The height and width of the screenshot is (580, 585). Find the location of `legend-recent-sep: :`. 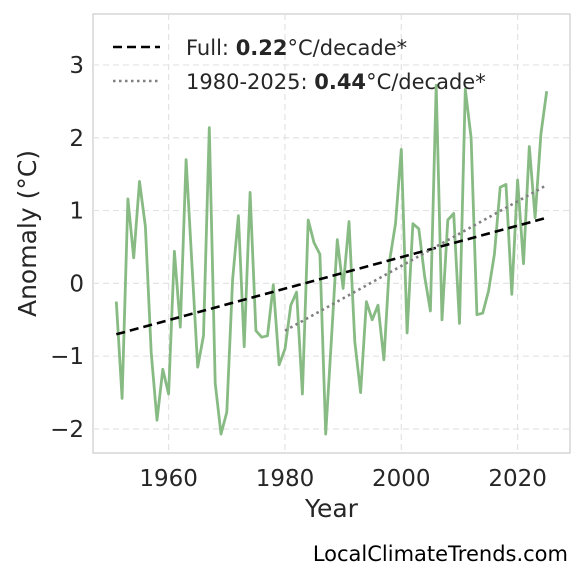

legend-recent-sep: : is located at coordinates (307, 82).